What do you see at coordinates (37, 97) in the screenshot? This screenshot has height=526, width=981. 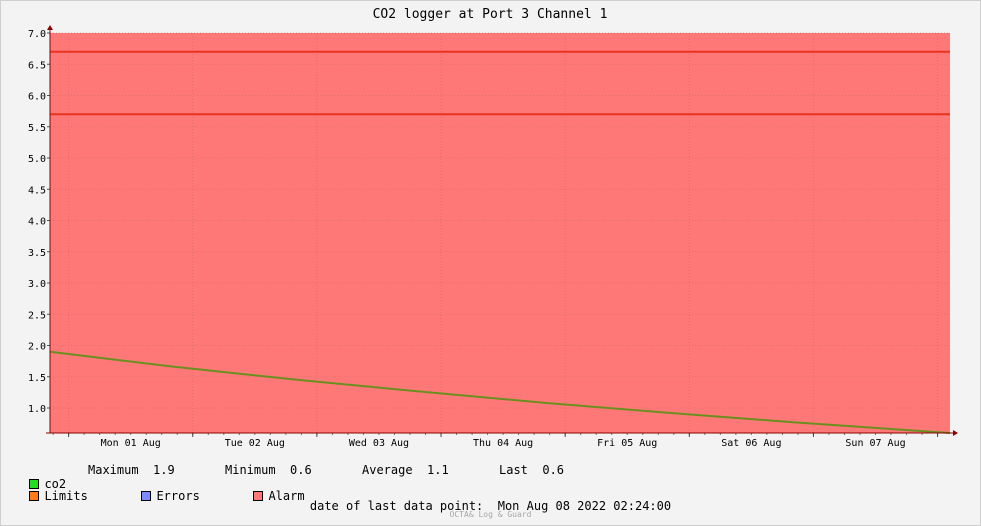 I see `y-tick-label: 6.0` at bounding box center [37, 97].